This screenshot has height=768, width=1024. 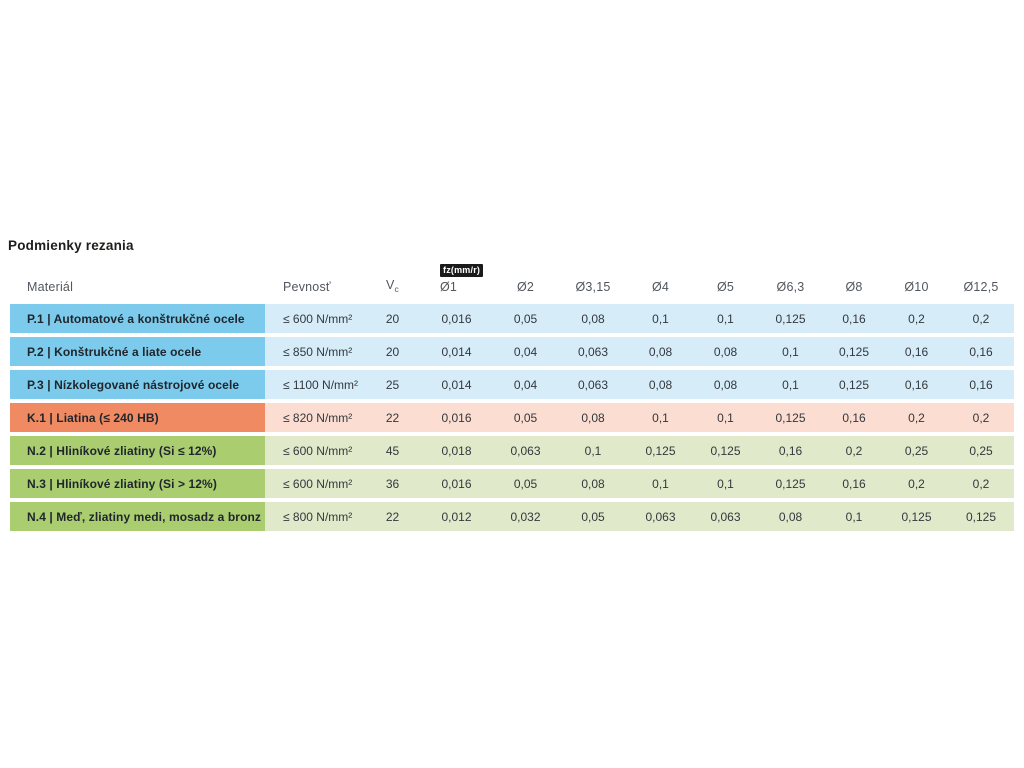 What do you see at coordinates (456, 450) in the screenshot?
I see `feed-cell: 0,018` at bounding box center [456, 450].